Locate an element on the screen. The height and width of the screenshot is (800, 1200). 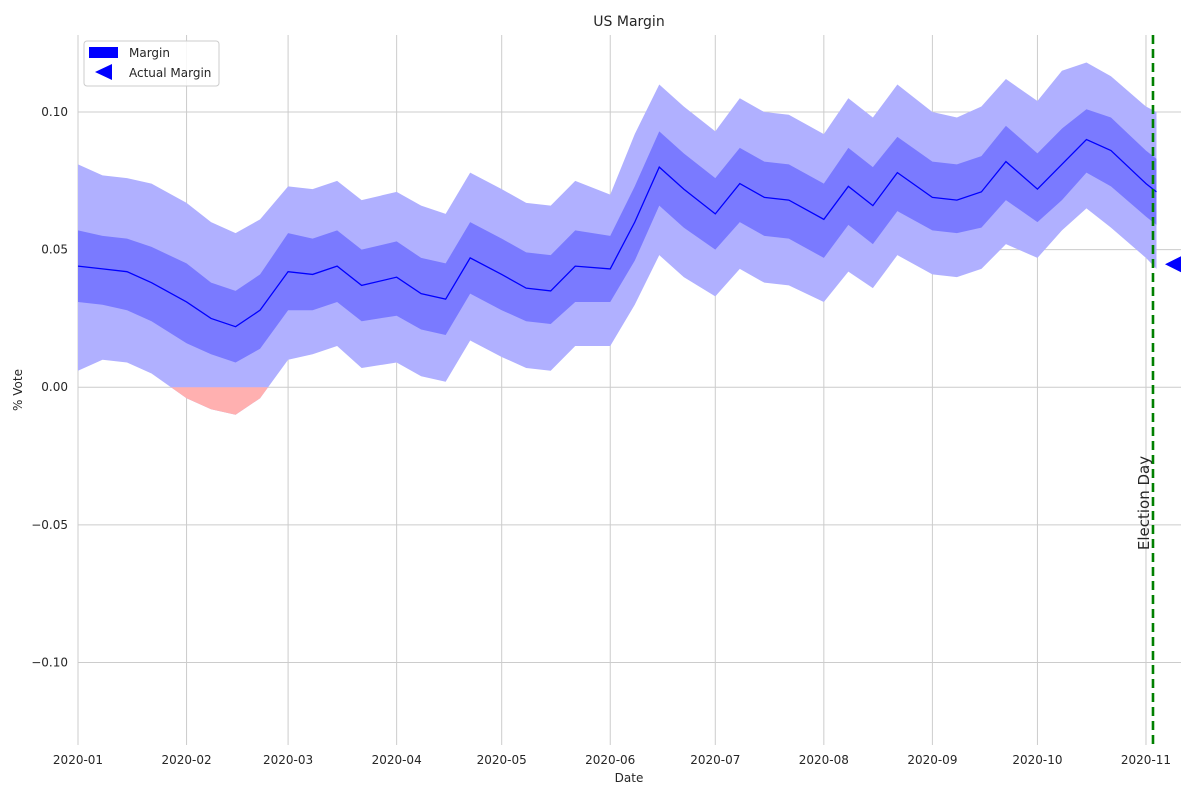
x-tick-label: 2020-10 is located at coordinates (1037, 760).